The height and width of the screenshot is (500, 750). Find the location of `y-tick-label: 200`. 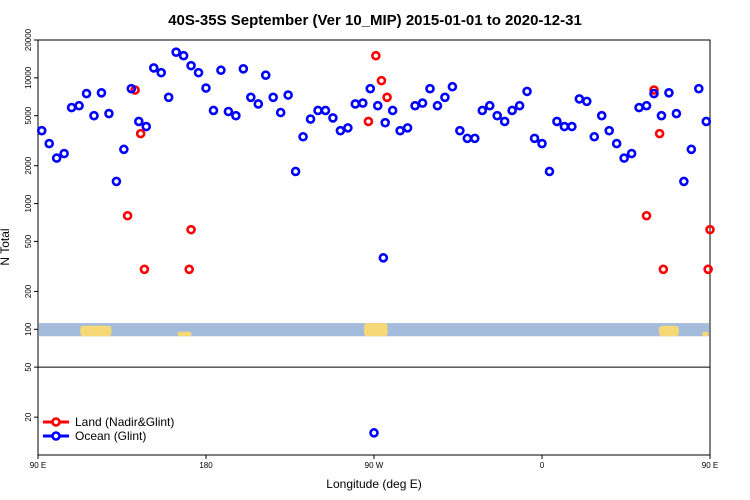

y-tick-label: 200 is located at coordinates (28, 291).